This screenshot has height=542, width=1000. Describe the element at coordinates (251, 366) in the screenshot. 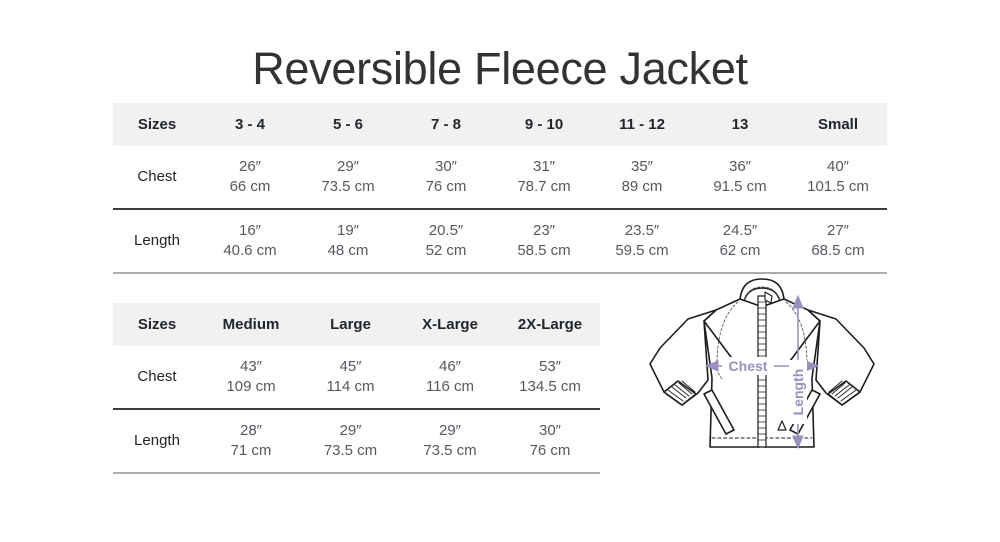

I see `value-inches: 43″` at that location.